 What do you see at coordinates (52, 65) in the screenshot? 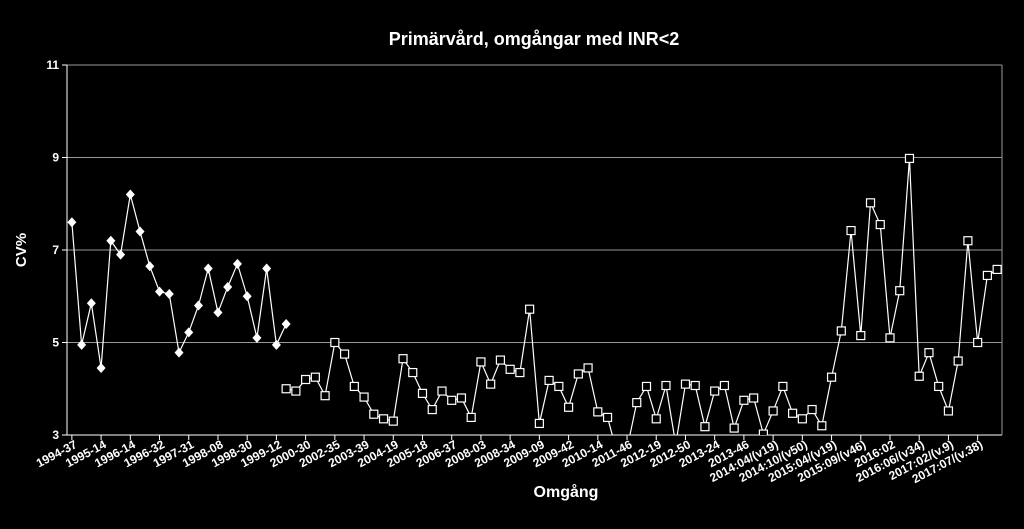
I see `y-tick-label: 11` at bounding box center [52, 65].